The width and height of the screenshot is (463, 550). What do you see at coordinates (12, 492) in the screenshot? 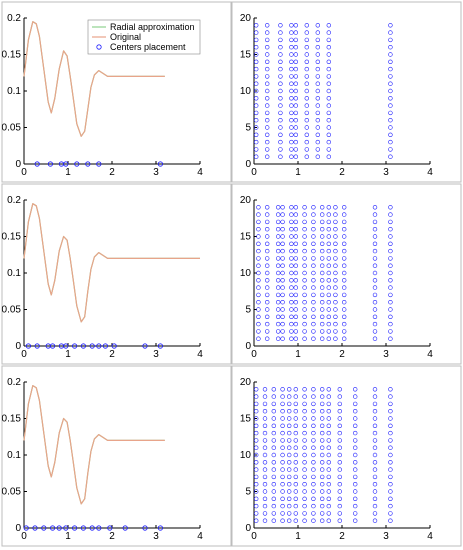
I see `y-tick-label: 0.05` at bounding box center [12, 492].